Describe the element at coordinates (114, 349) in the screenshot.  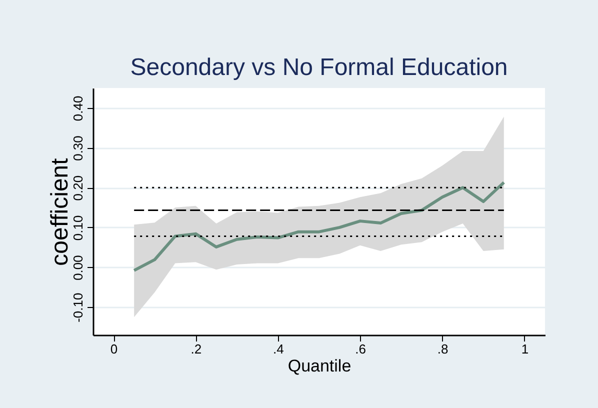
I see `x-tick-label: 0` at that location.